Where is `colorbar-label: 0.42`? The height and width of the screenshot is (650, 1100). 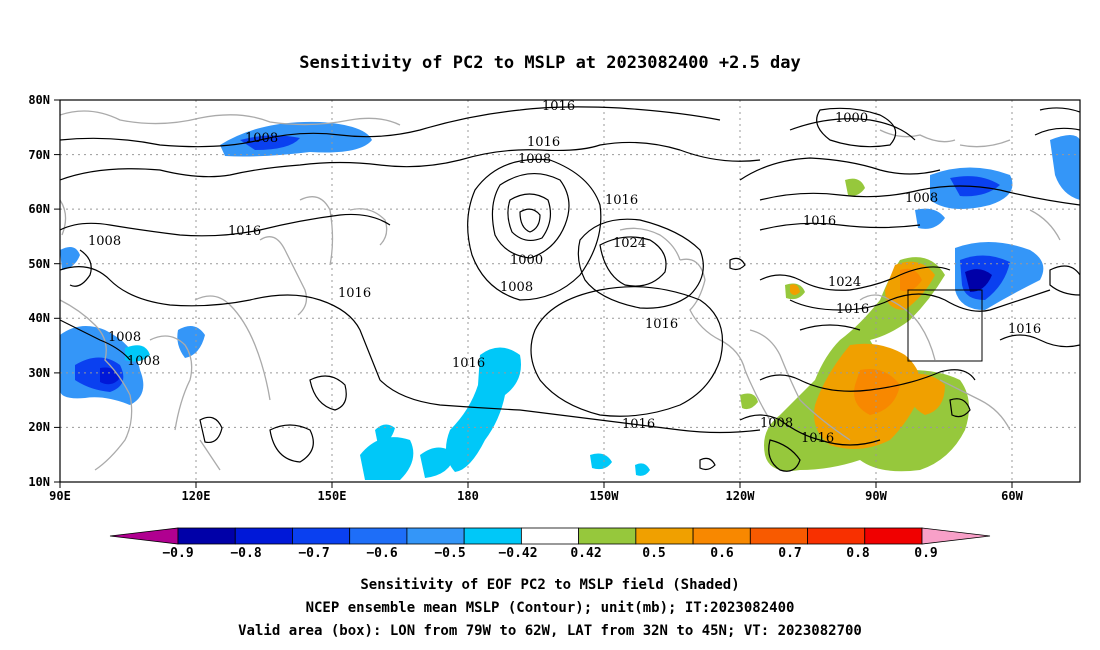
colorbar-label: 0.42 is located at coordinates (585, 553).